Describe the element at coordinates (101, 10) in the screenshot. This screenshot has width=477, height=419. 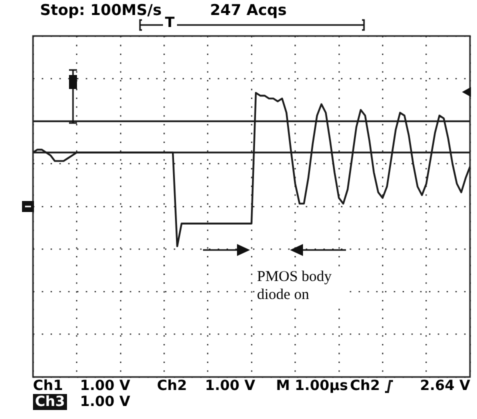
I see `chart-title: Stop: 100MS/s` at that location.